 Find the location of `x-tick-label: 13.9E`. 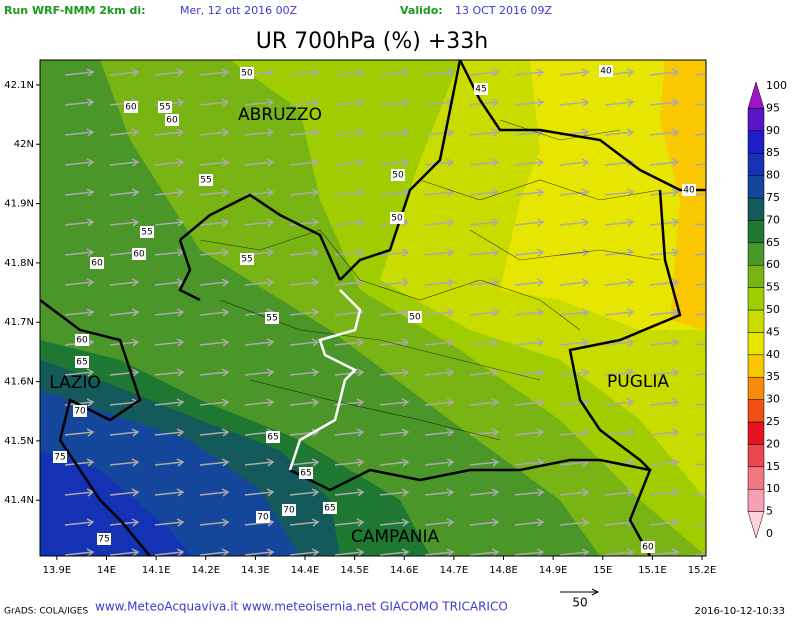

x-tick-label: 13.9E is located at coordinates (57, 570).